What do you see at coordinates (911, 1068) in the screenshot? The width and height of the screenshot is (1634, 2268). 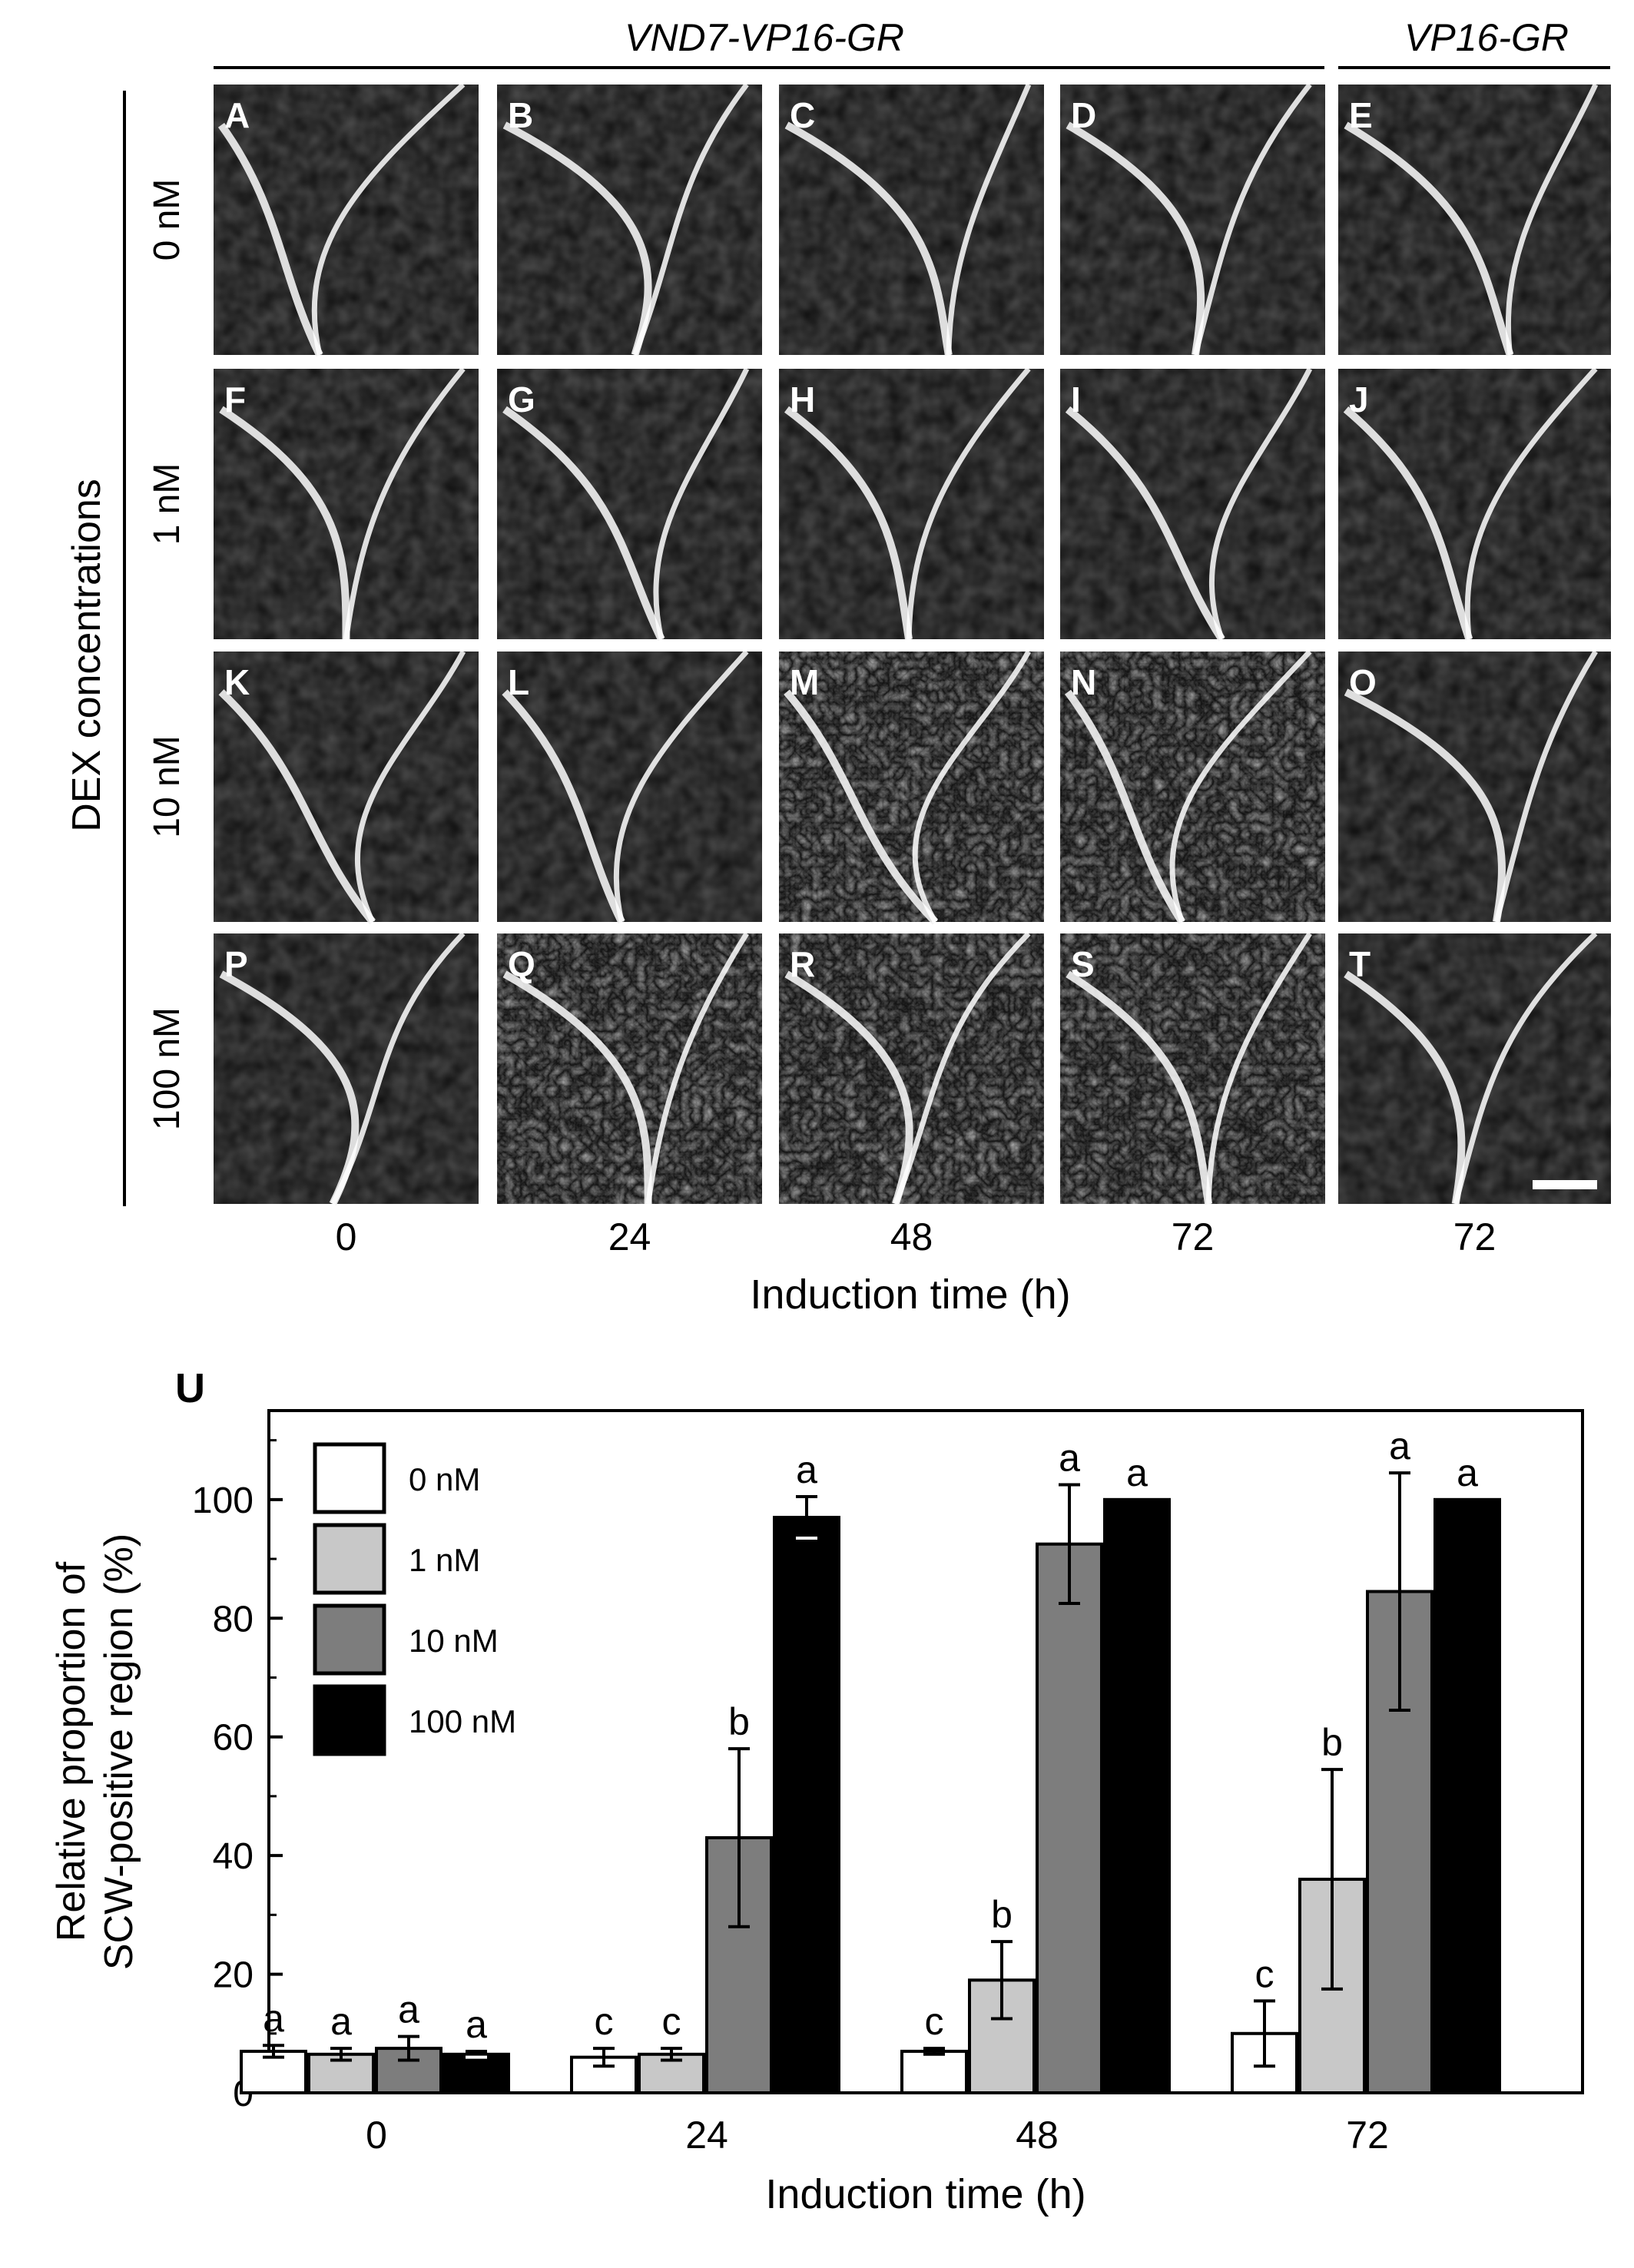 I see `micrograph-panel-r: R` at bounding box center [911, 1068].